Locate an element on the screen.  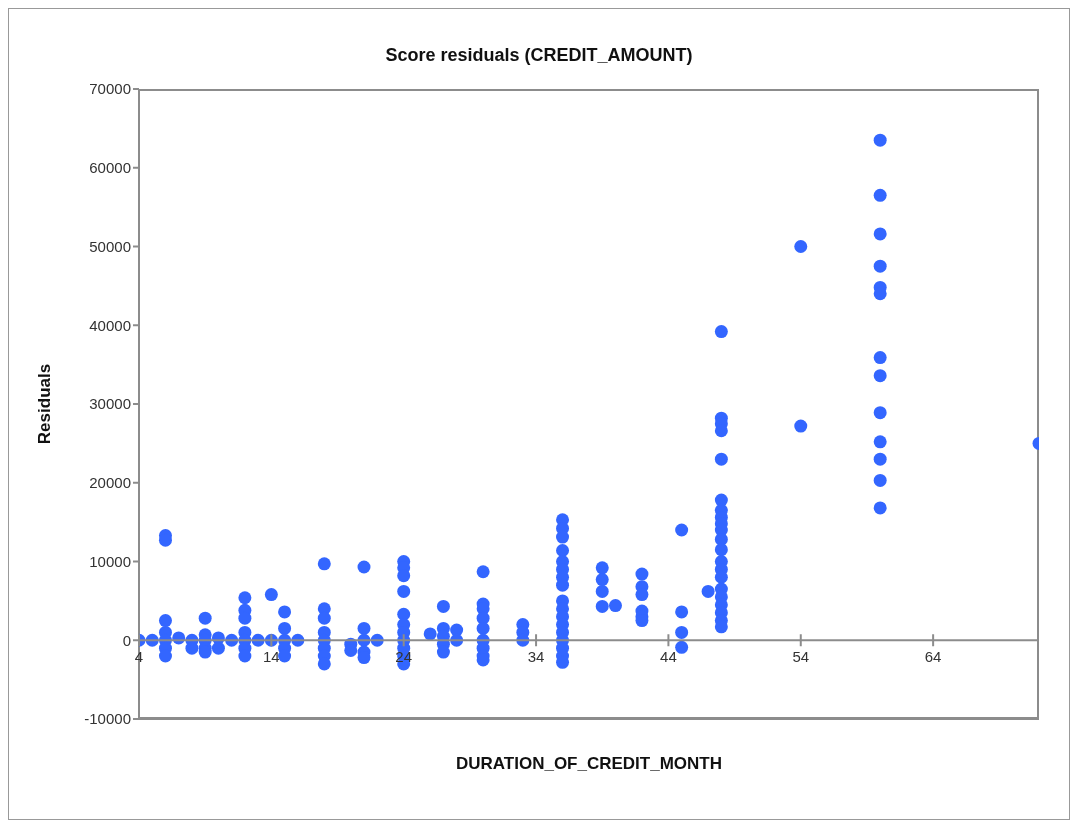
y-tick-label: 10000 is located at coordinates (110, 561).